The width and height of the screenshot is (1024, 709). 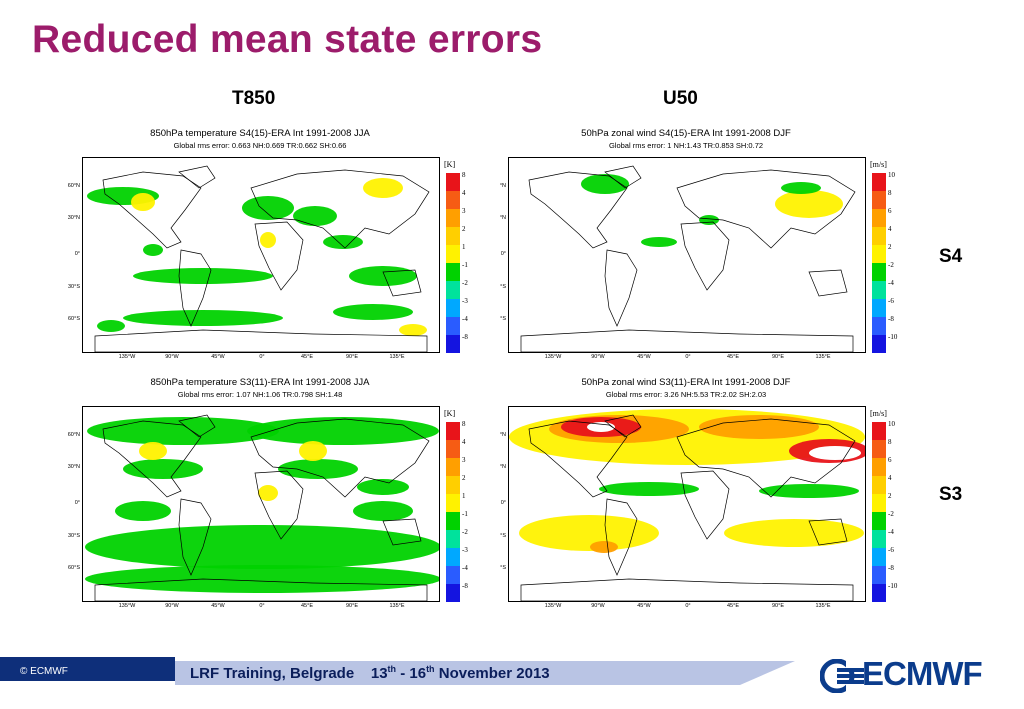 What do you see at coordinates (878, 413) in the screenshot?
I see `colorbar-unit: [m/s]` at bounding box center [878, 413].